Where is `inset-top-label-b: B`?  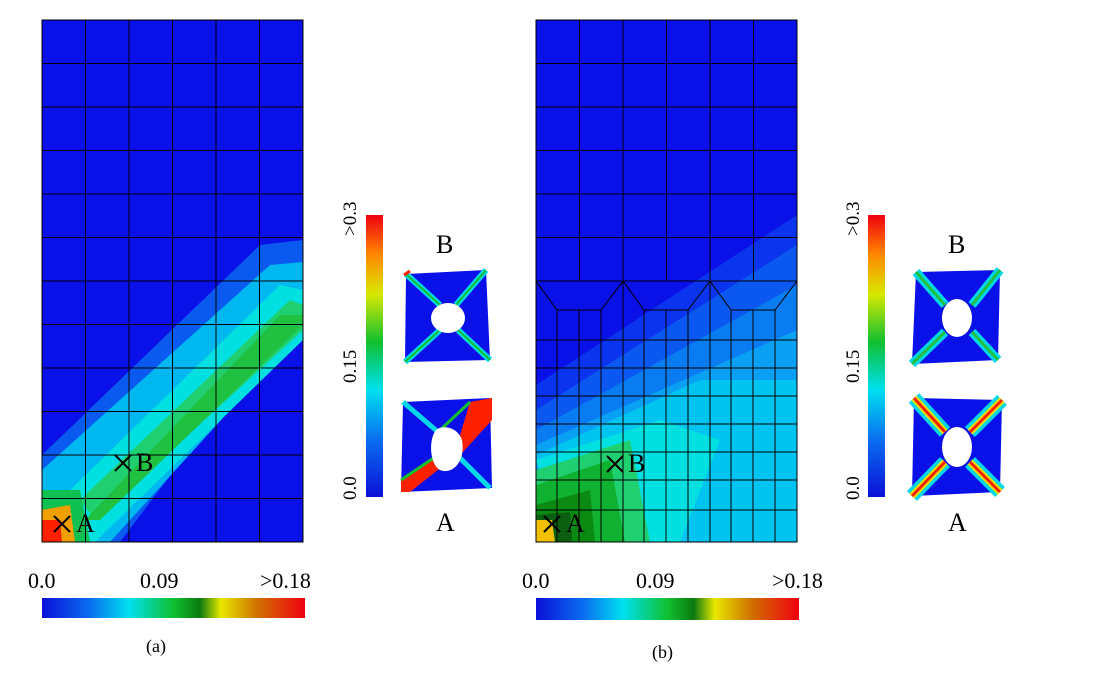 inset-top-label-b: B is located at coordinates (957, 244).